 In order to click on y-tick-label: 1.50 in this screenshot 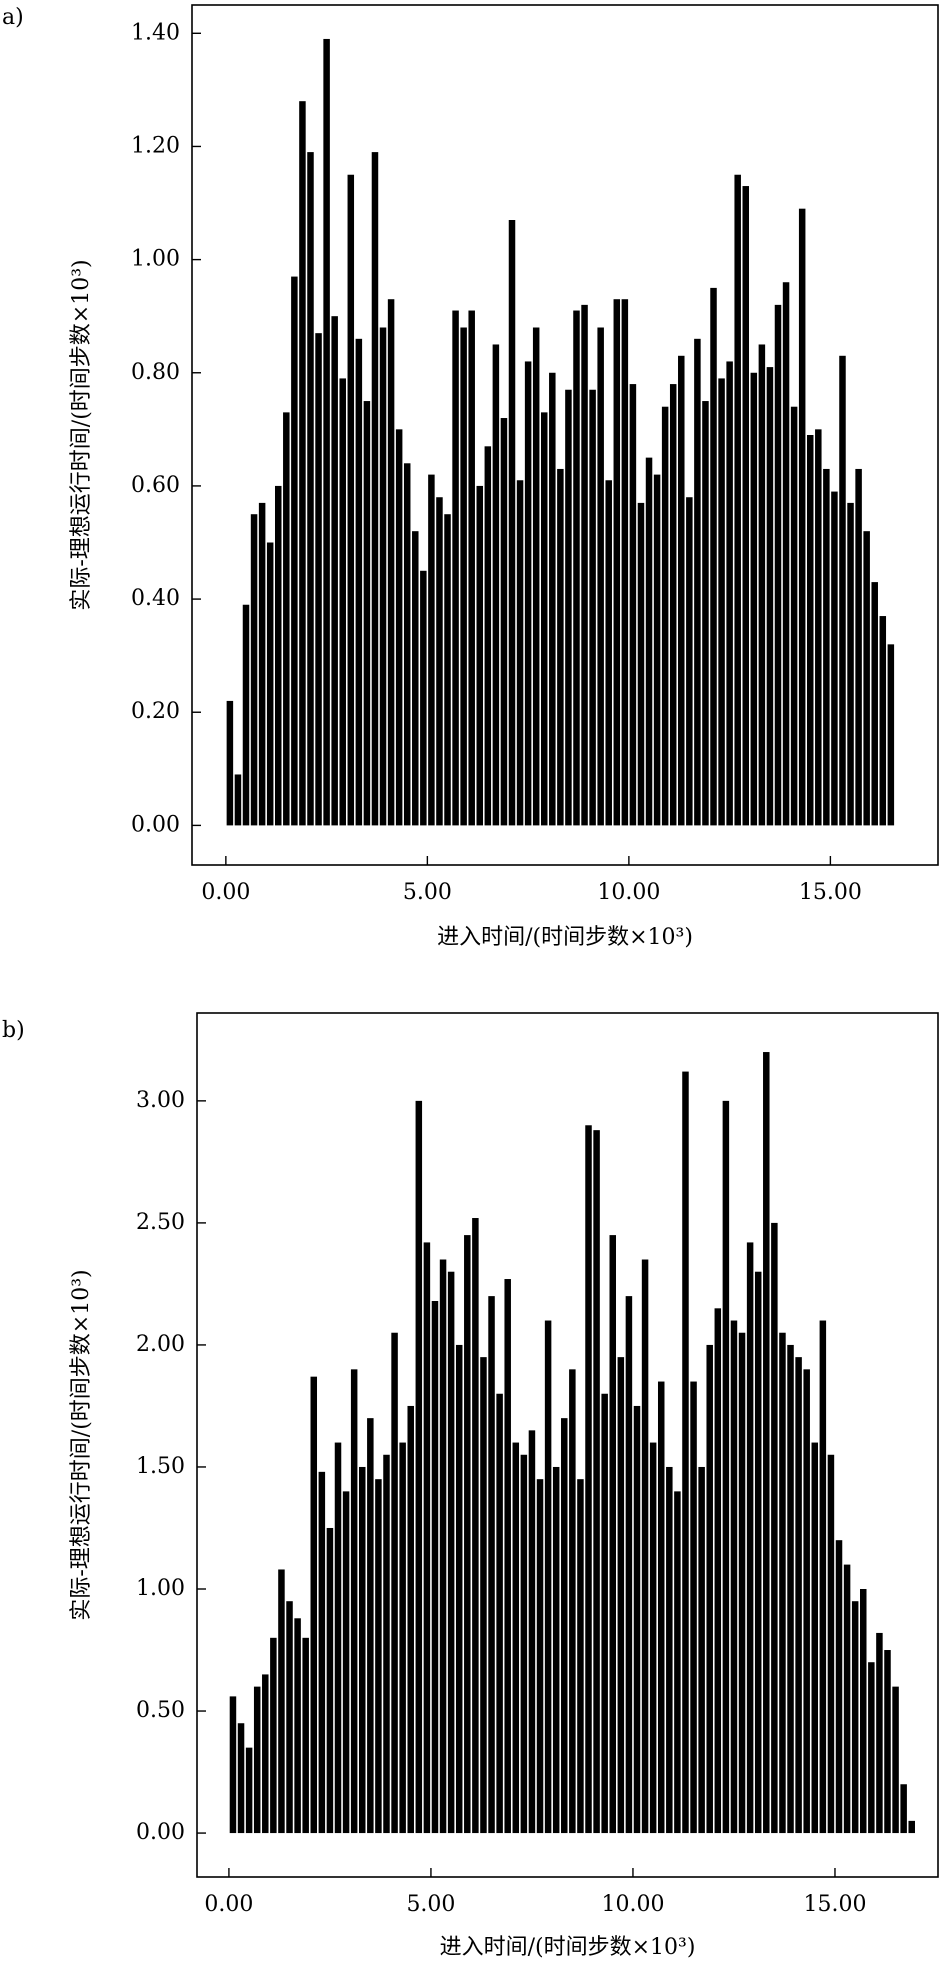, I will do `click(160, 1466)`.